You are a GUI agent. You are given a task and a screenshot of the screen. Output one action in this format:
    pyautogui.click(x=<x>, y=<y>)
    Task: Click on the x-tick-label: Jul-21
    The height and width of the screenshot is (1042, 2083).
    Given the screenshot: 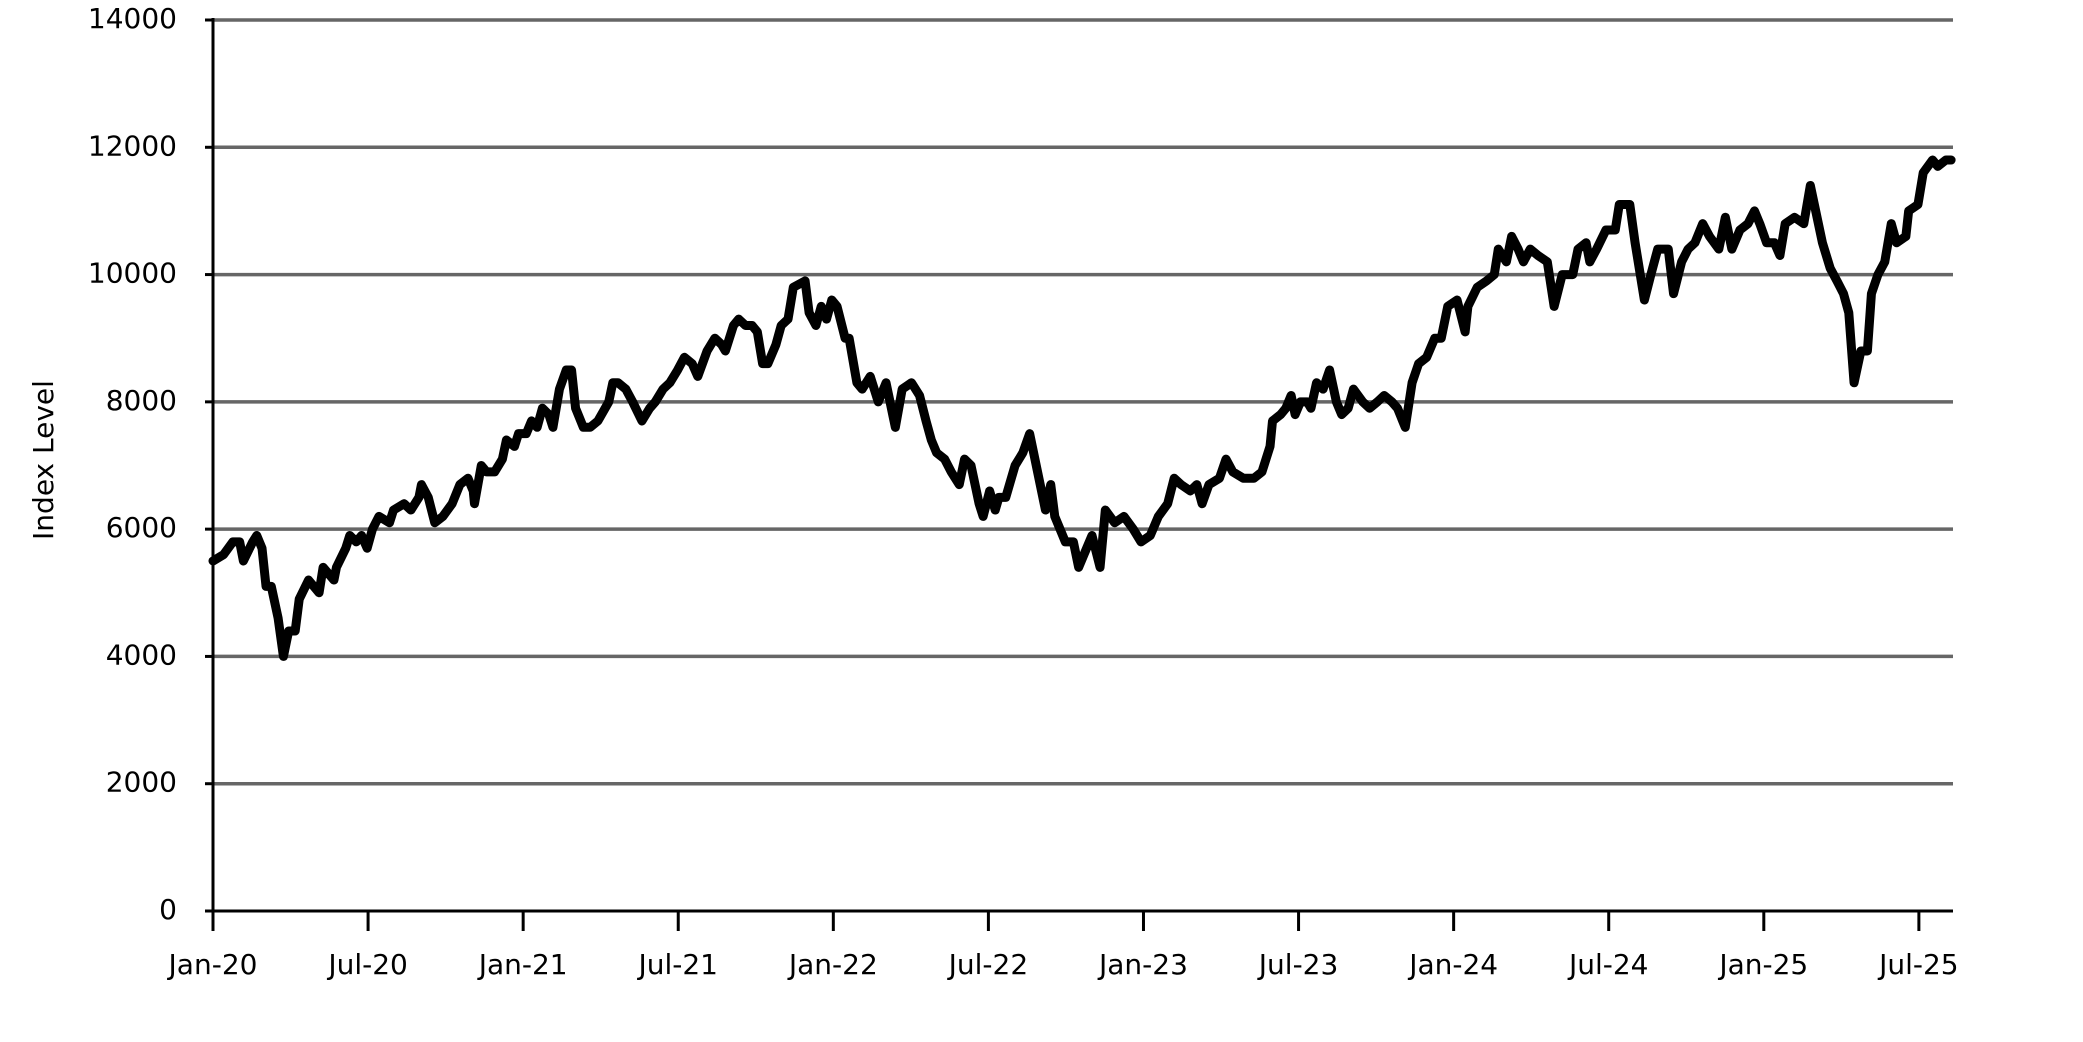 What is the action you would take?
    pyautogui.click(x=677, y=964)
    